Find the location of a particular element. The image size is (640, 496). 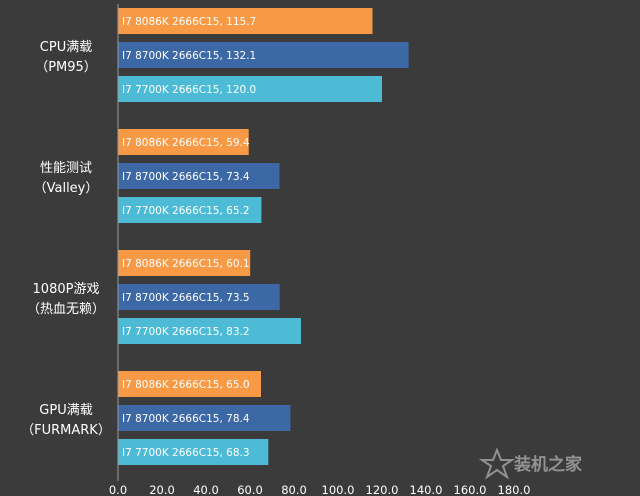

bar-data-label: I7 8086K 2666C15, 65.0 is located at coordinates (186, 385).